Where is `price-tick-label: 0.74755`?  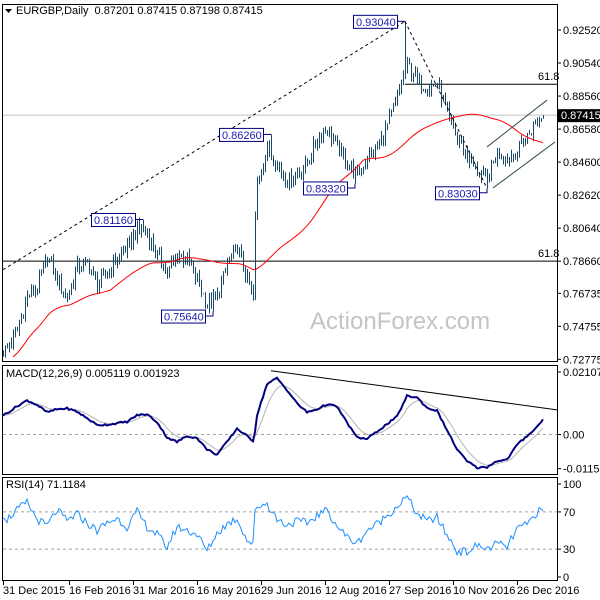 price-tick-label: 0.74755 is located at coordinates (581, 327).